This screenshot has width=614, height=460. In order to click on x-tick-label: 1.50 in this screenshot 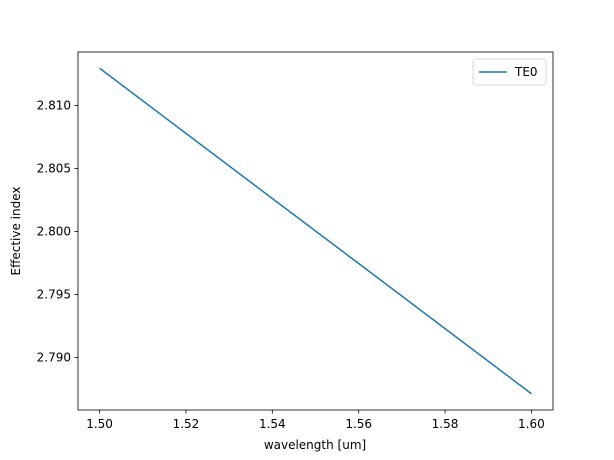, I will do `click(99, 424)`.